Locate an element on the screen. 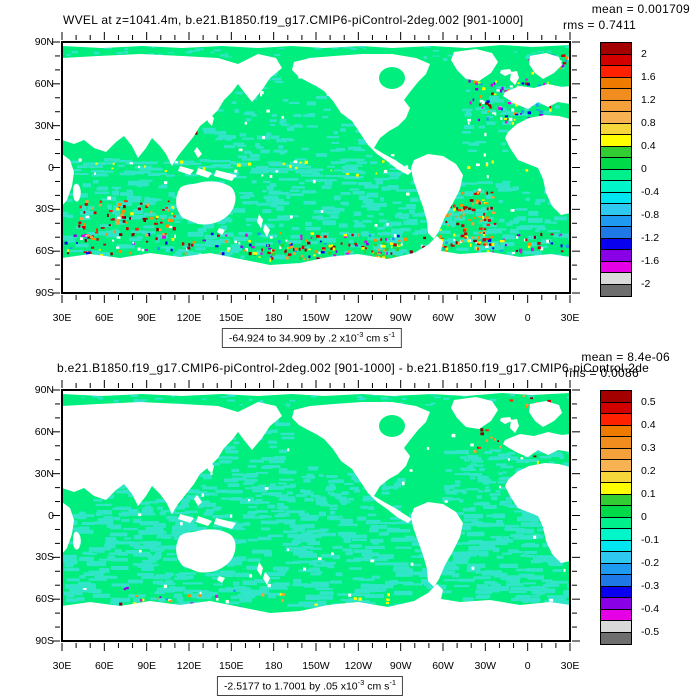 This screenshot has height=700, width=700. colorbar-tick-label: -0.8 is located at coordinates (650, 214).